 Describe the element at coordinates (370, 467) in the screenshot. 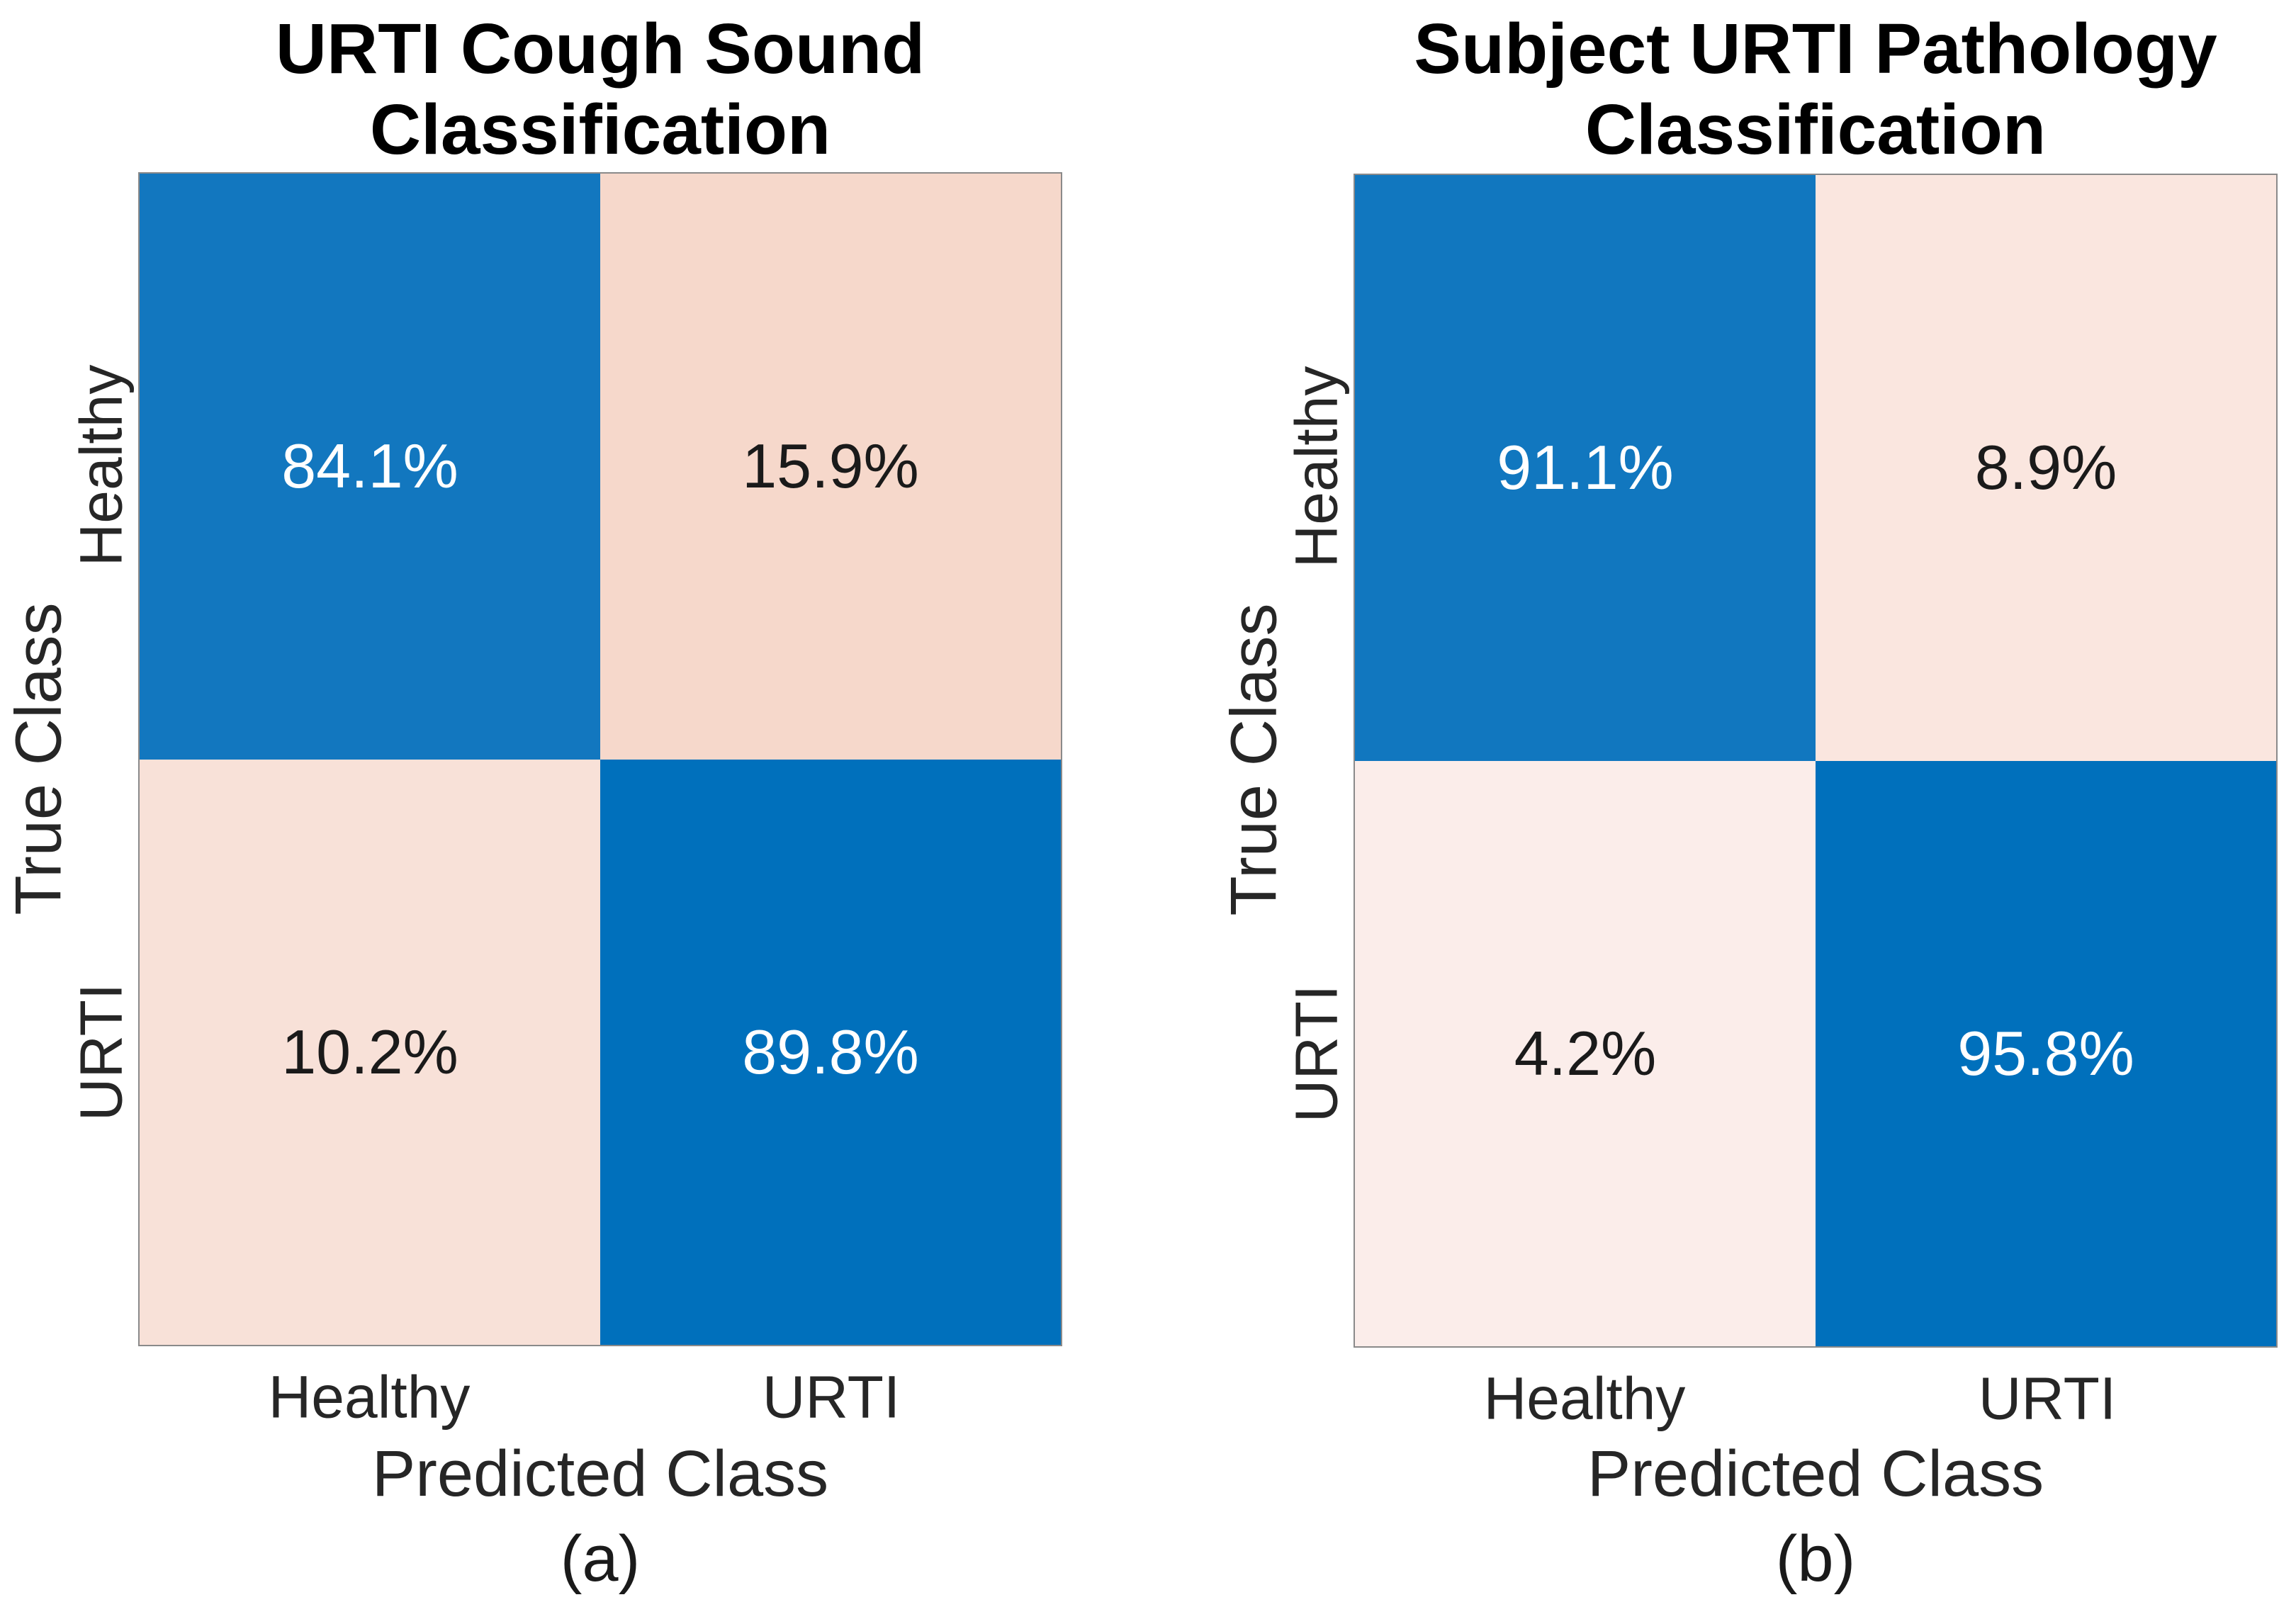

I see `panel-a-cell-healthy-healthy: 84.1%` at that location.